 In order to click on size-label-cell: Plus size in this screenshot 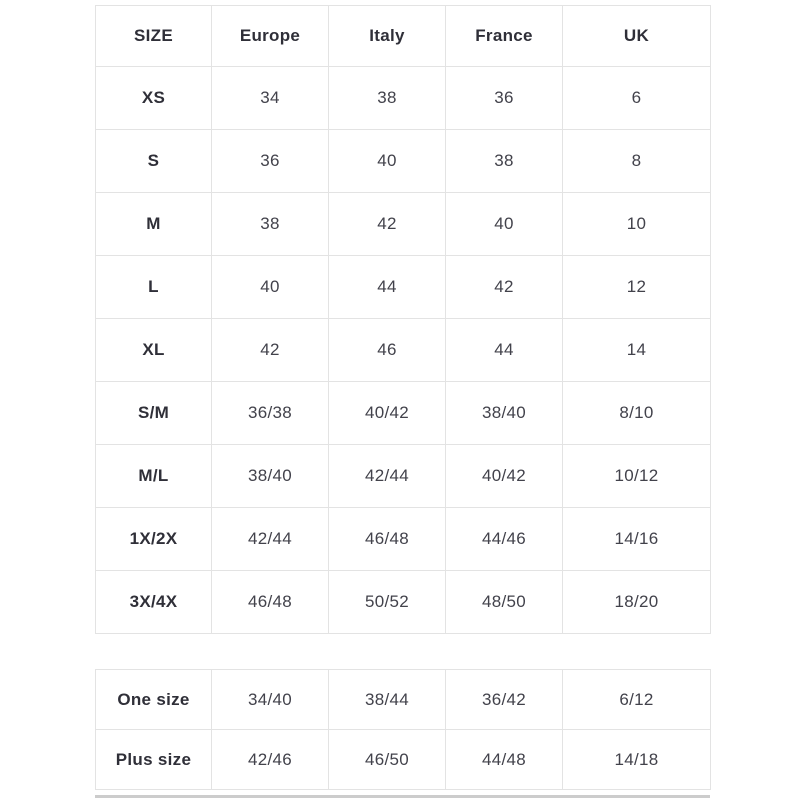, I will do `click(153, 759)`.